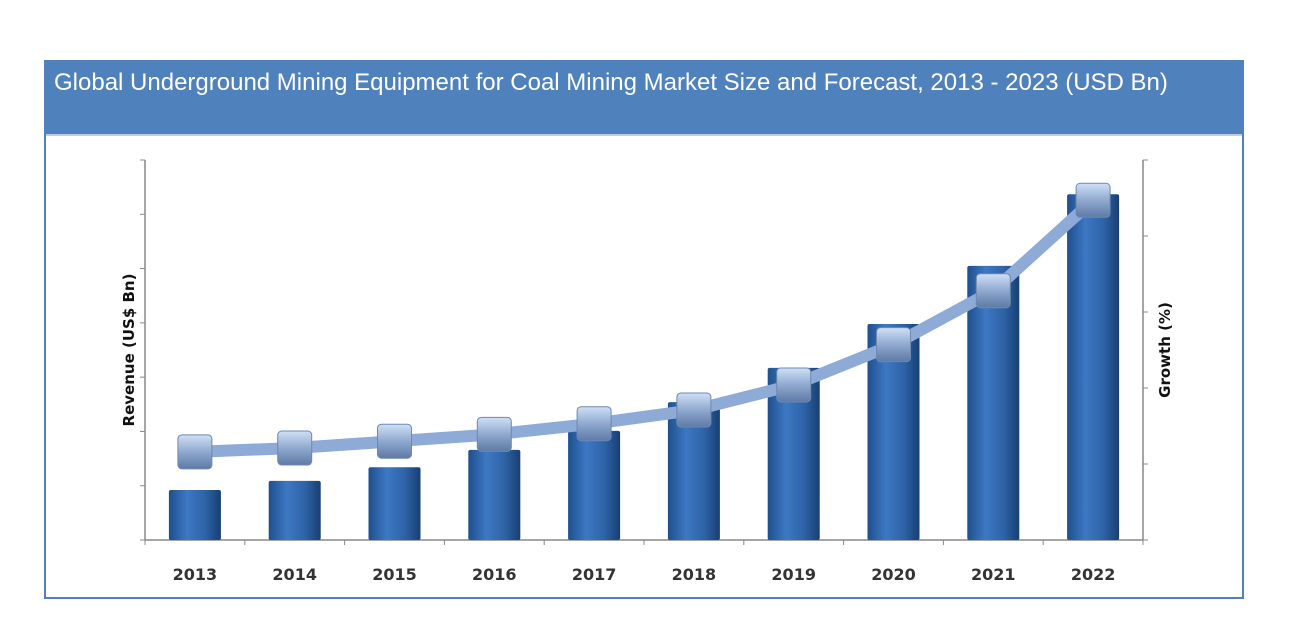 The image size is (1303, 643). I want to click on bar-2022, so click(1093, 367).